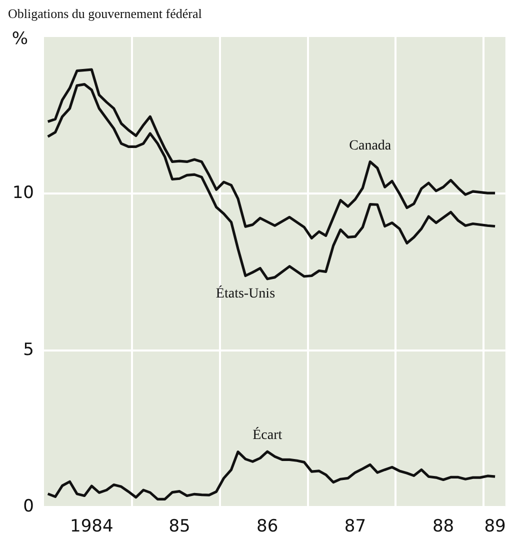  Describe the element at coordinates (105, 13) in the screenshot. I see `chart-title: Obligations du gouvernement fédéral` at that location.